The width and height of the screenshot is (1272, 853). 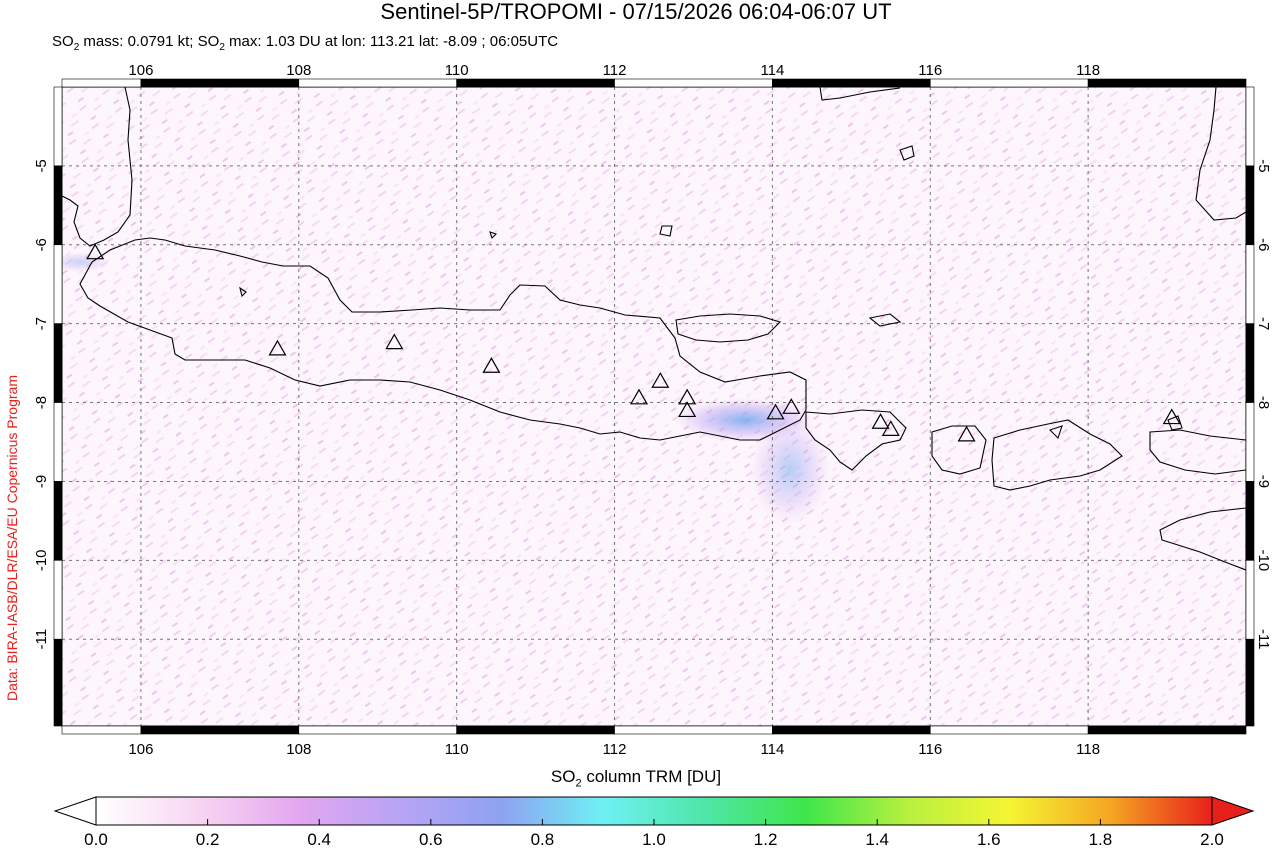 What do you see at coordinates (772, 749) in the screenshot?
I see `lon-tick-label-bottom: 114` at bounding box center [772, 749].